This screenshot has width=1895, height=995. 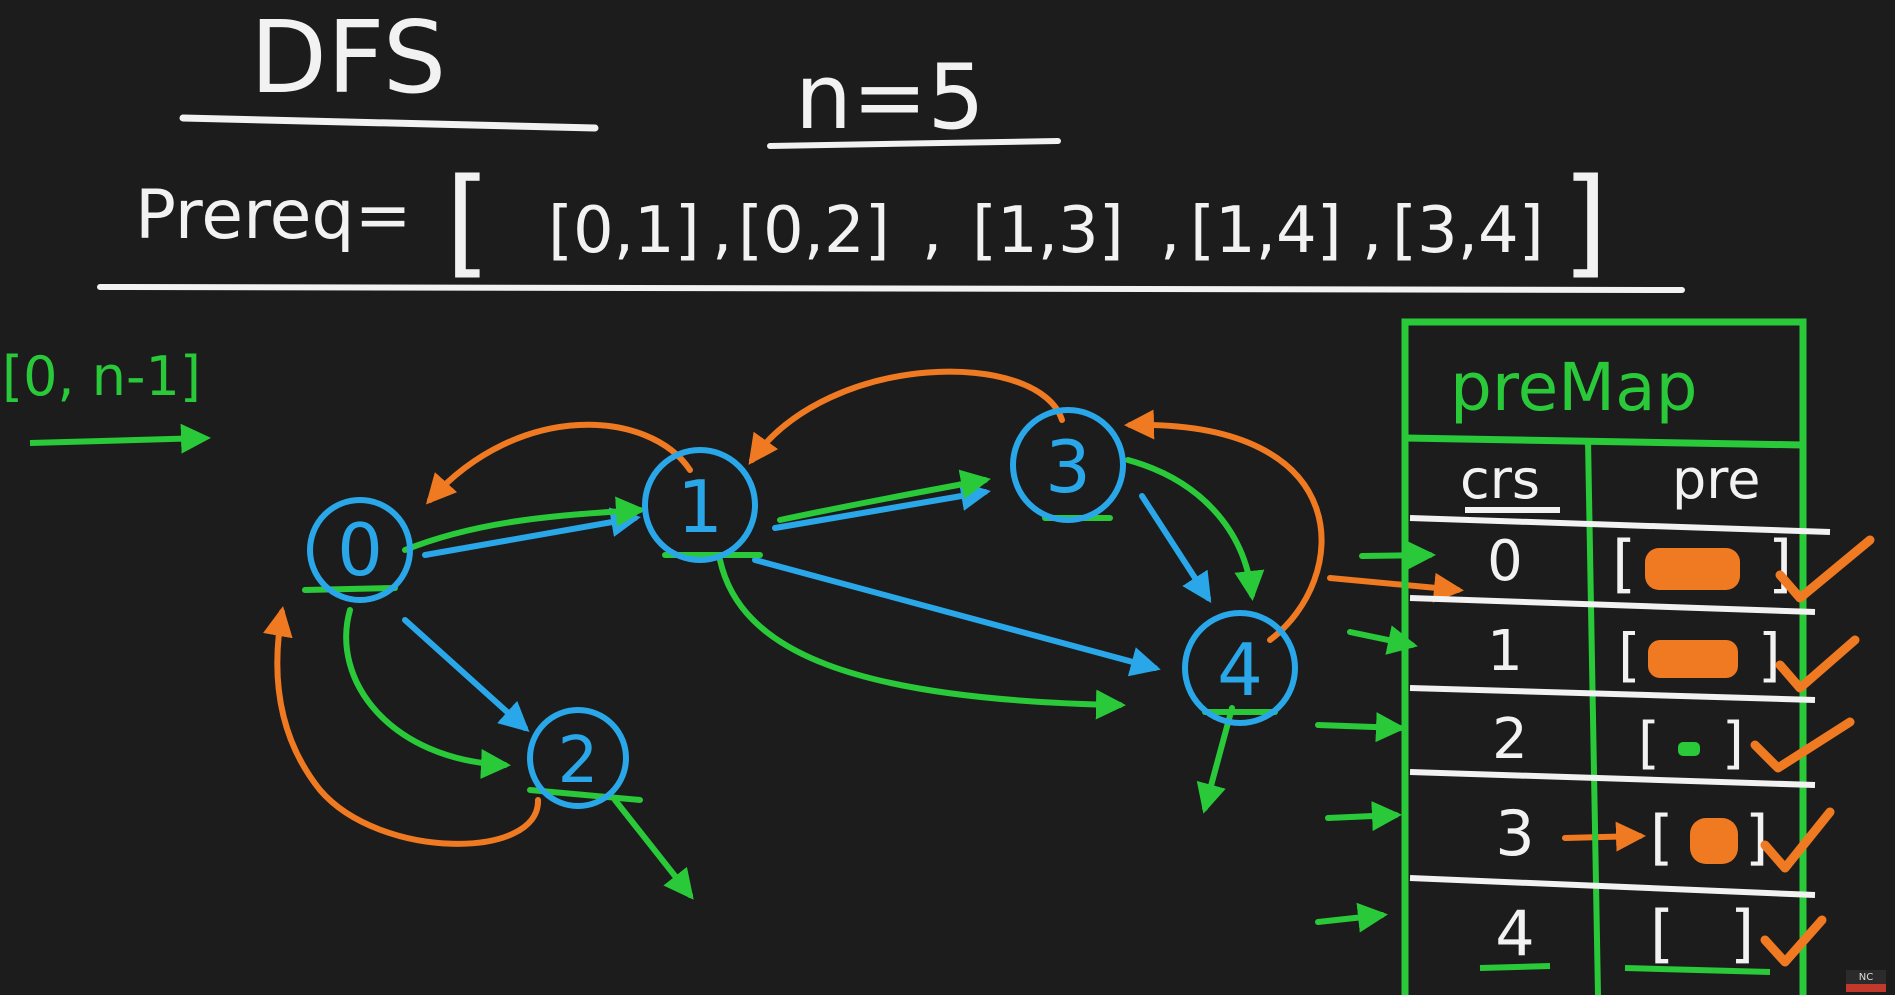 I want to click on prereq-label: Prereq=, so click(x=273, y=215).